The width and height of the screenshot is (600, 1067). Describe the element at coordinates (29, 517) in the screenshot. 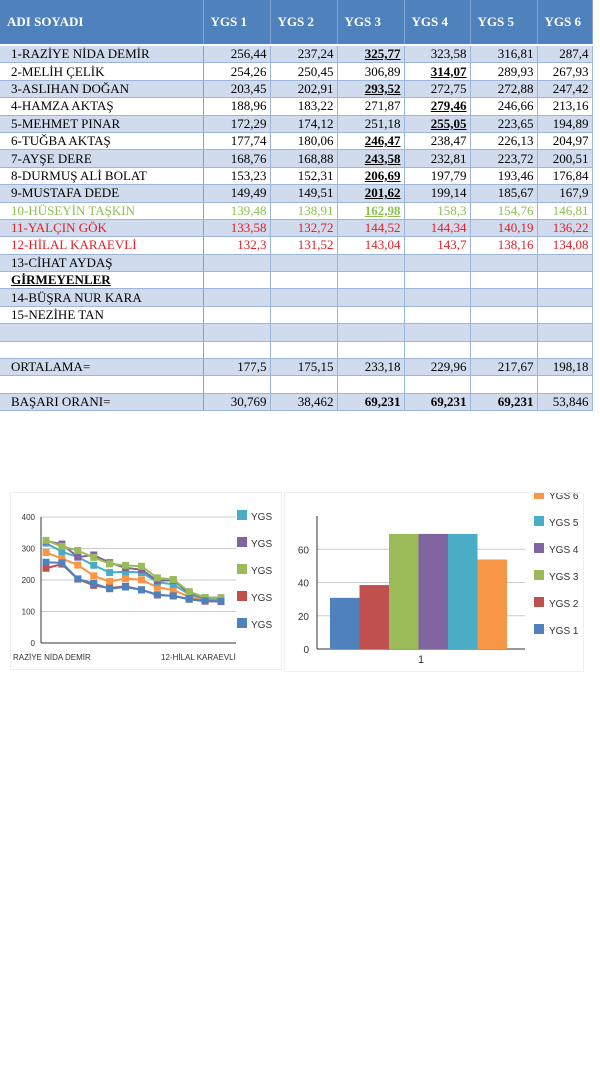

I see `y-tick-label: 400` at that location.